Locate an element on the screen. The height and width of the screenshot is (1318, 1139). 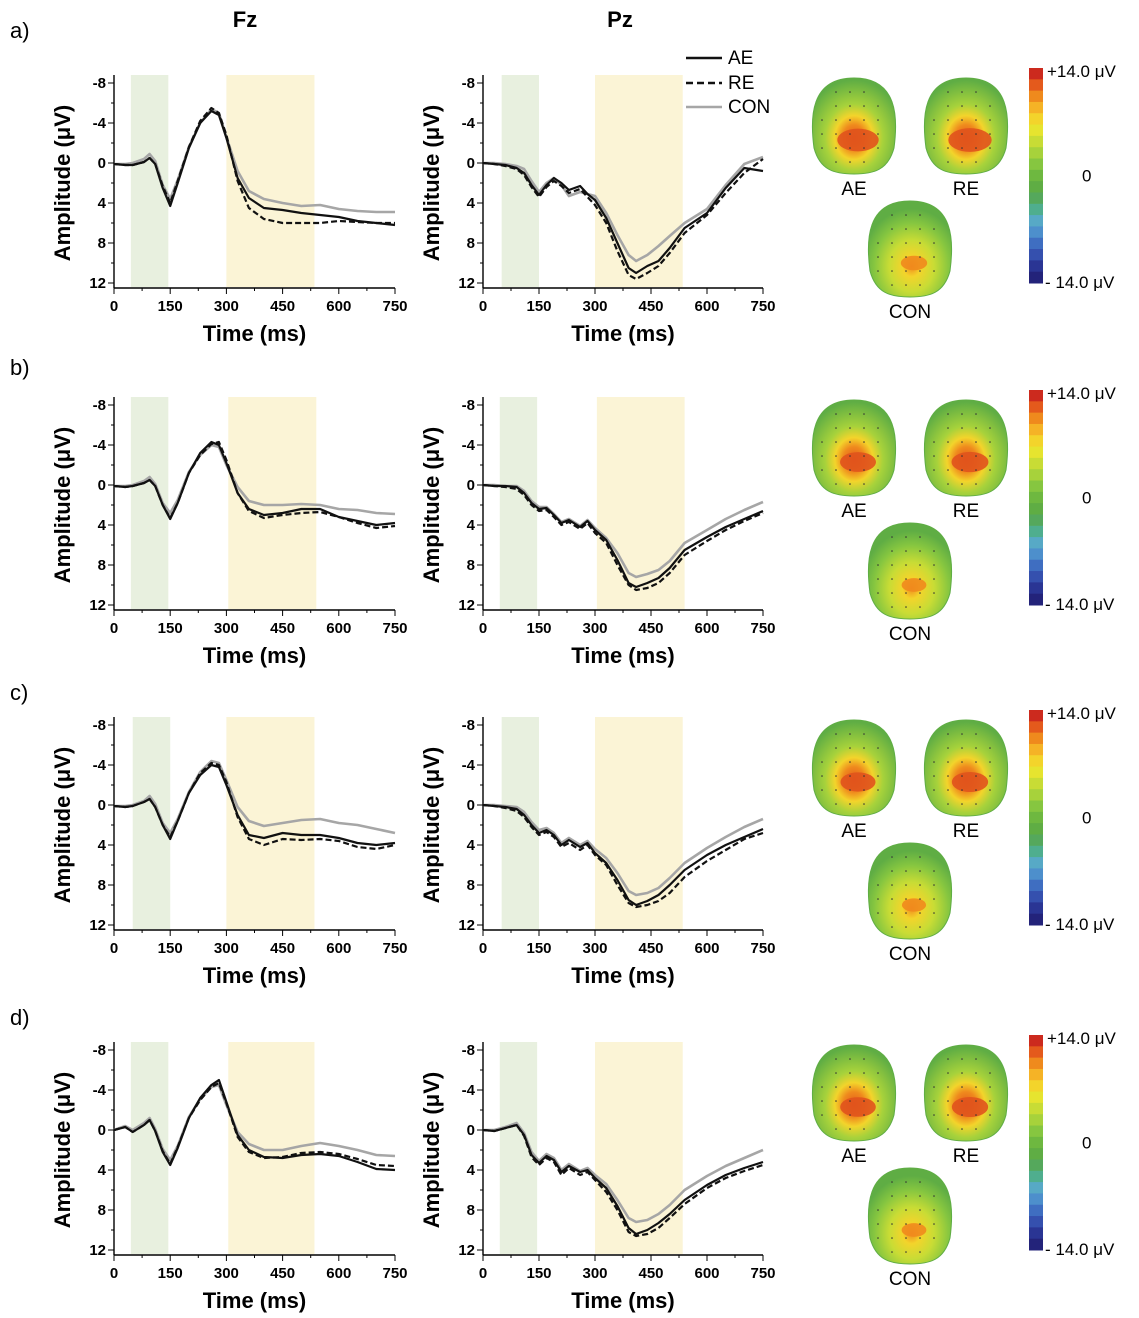
scalp-map-con: CON is located at coordinates (910, 261).